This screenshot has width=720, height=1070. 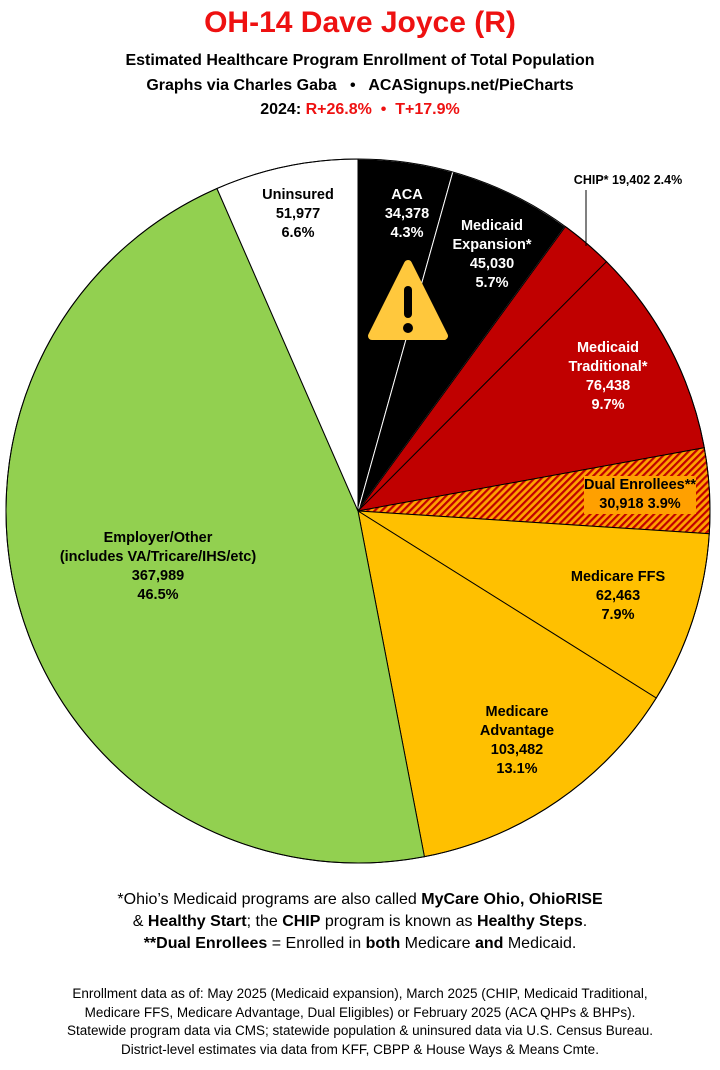 I want to click on label-chip: CHIP* 19,402 2.4%, so click(x=628, y=180).